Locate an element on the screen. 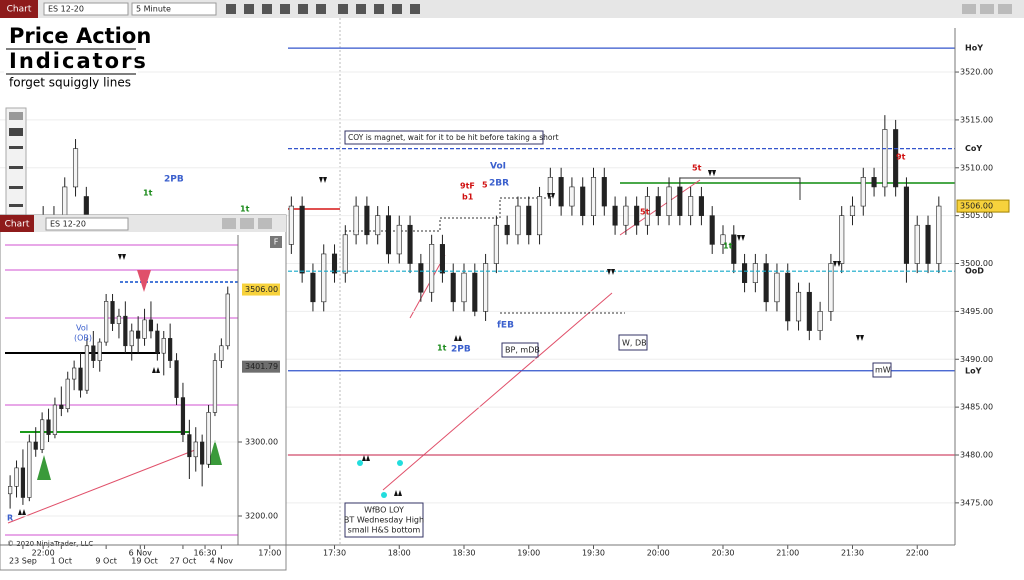 The image size is (1024, 580). level-label: OoD is located at coordinates (974, 271).